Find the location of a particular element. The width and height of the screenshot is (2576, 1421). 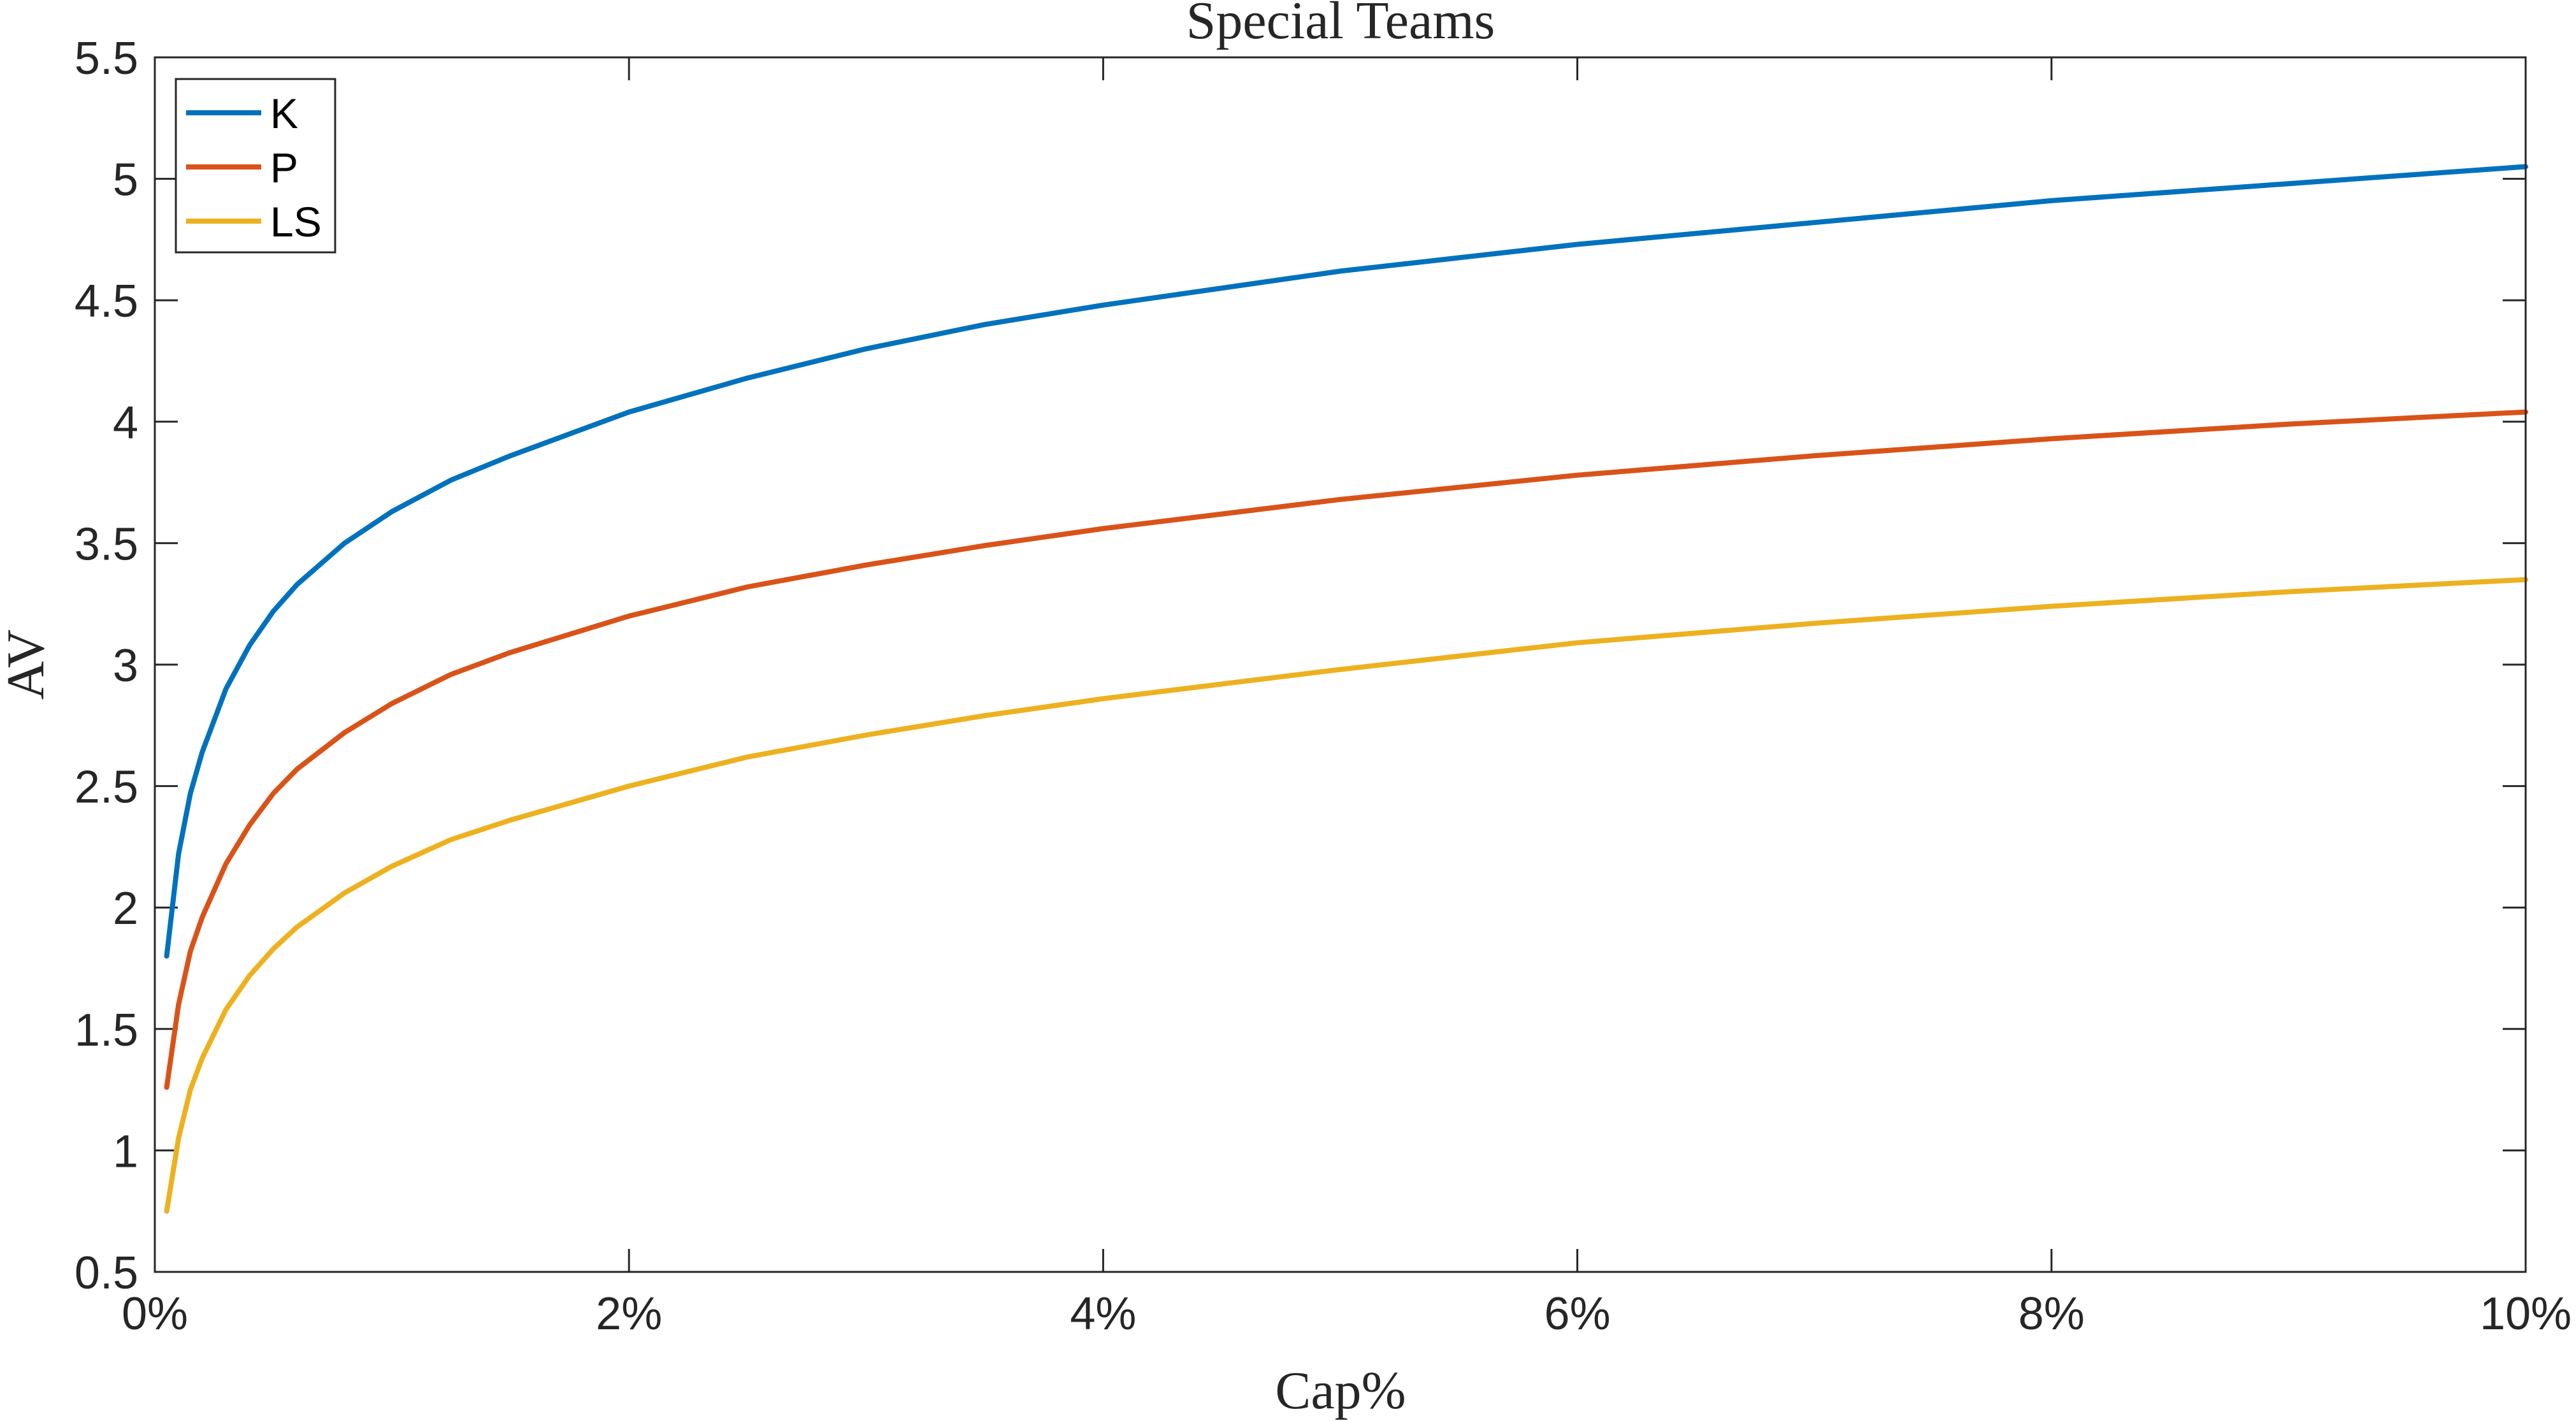

legend-label-p: P is located at coordinates (284, 168).